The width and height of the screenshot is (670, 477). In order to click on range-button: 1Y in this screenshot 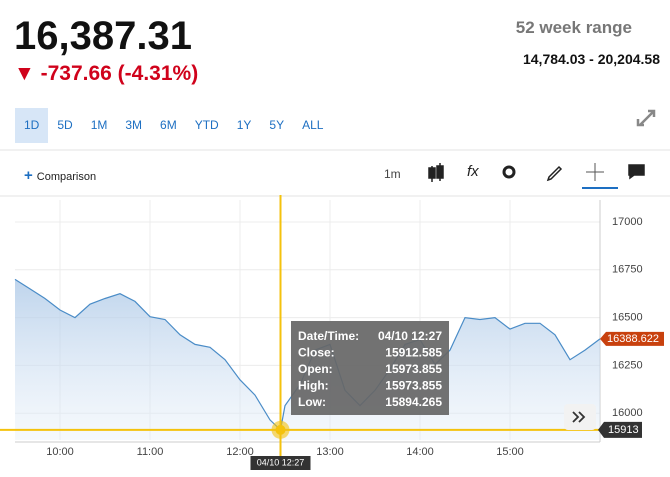, I will do `click(244, 125)`.